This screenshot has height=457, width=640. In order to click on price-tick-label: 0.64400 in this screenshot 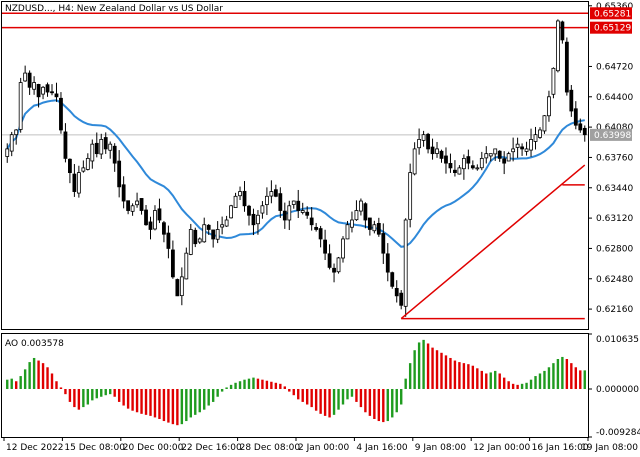, I will do `click(614, 98)`.